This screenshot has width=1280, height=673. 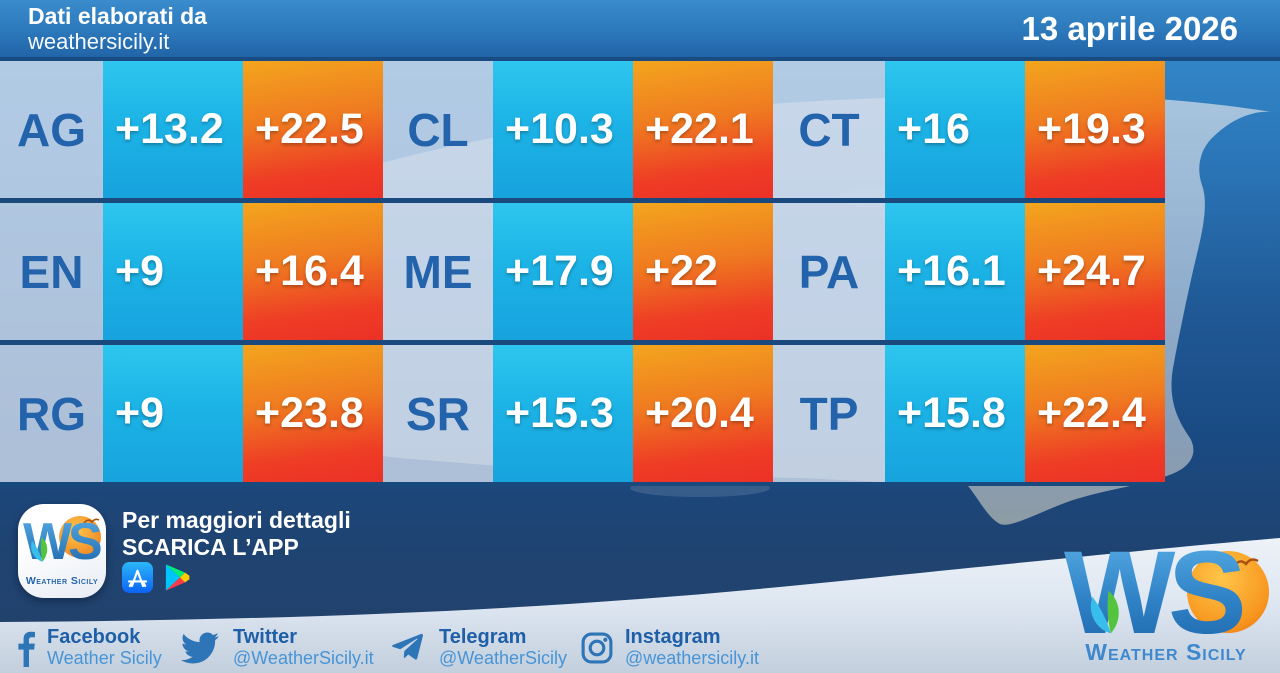 I want to click on ws-app-logo: W S Weather Sicily, so click(x=63, y=550).